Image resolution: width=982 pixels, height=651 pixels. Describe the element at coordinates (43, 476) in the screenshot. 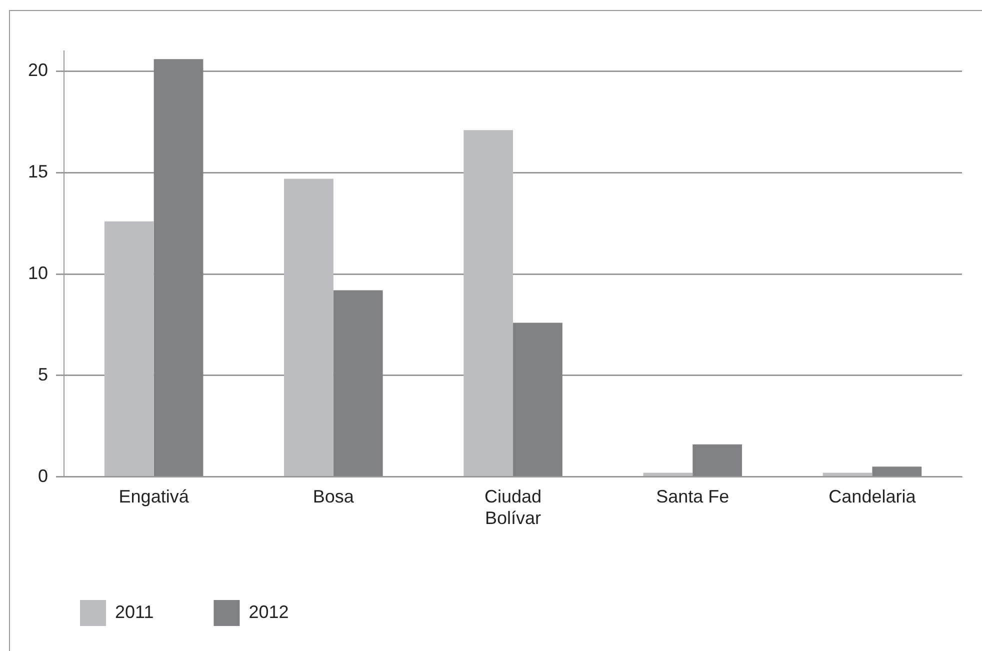

I see `y-tick-label: 0` at that location.